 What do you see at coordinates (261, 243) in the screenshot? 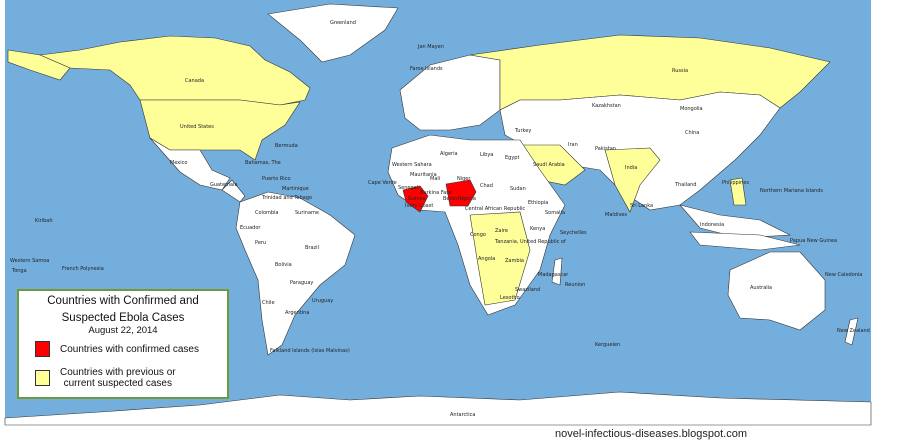
I see `map-label: Peru` at bounding box center [261, 243].